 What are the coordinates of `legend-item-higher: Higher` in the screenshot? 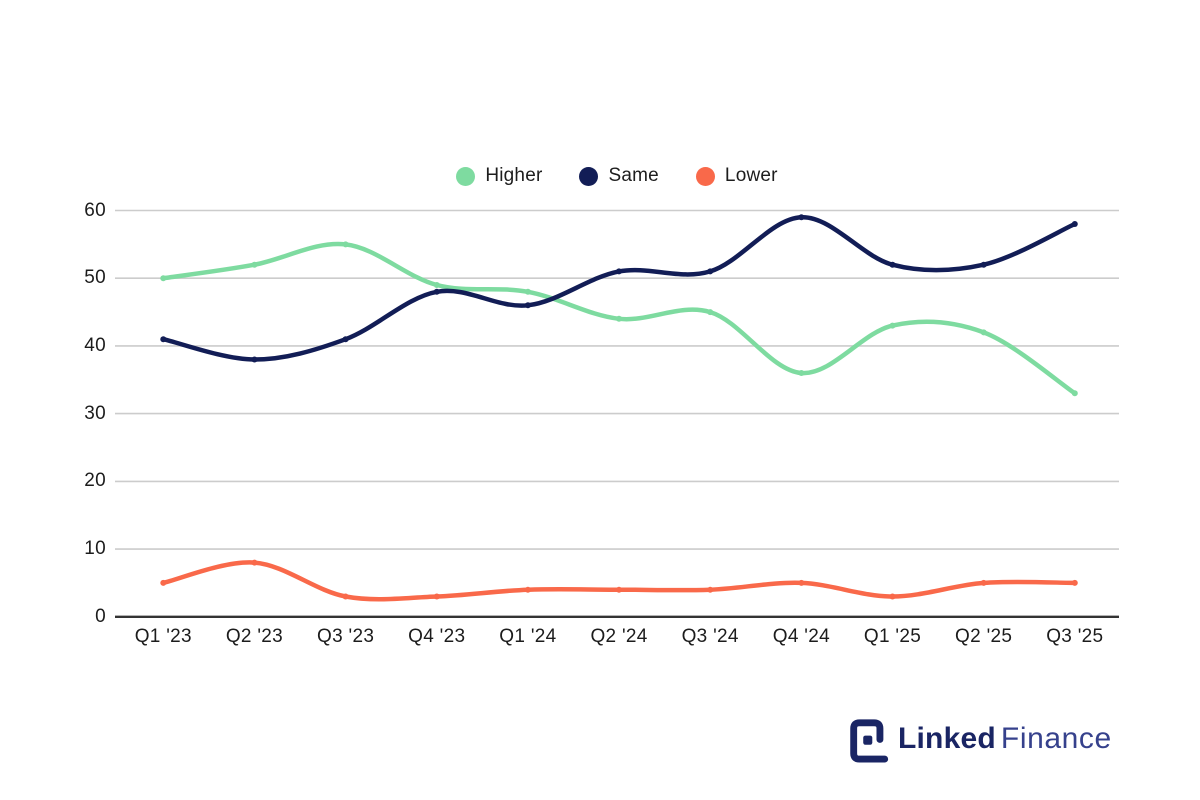 It's located at (499, 176).